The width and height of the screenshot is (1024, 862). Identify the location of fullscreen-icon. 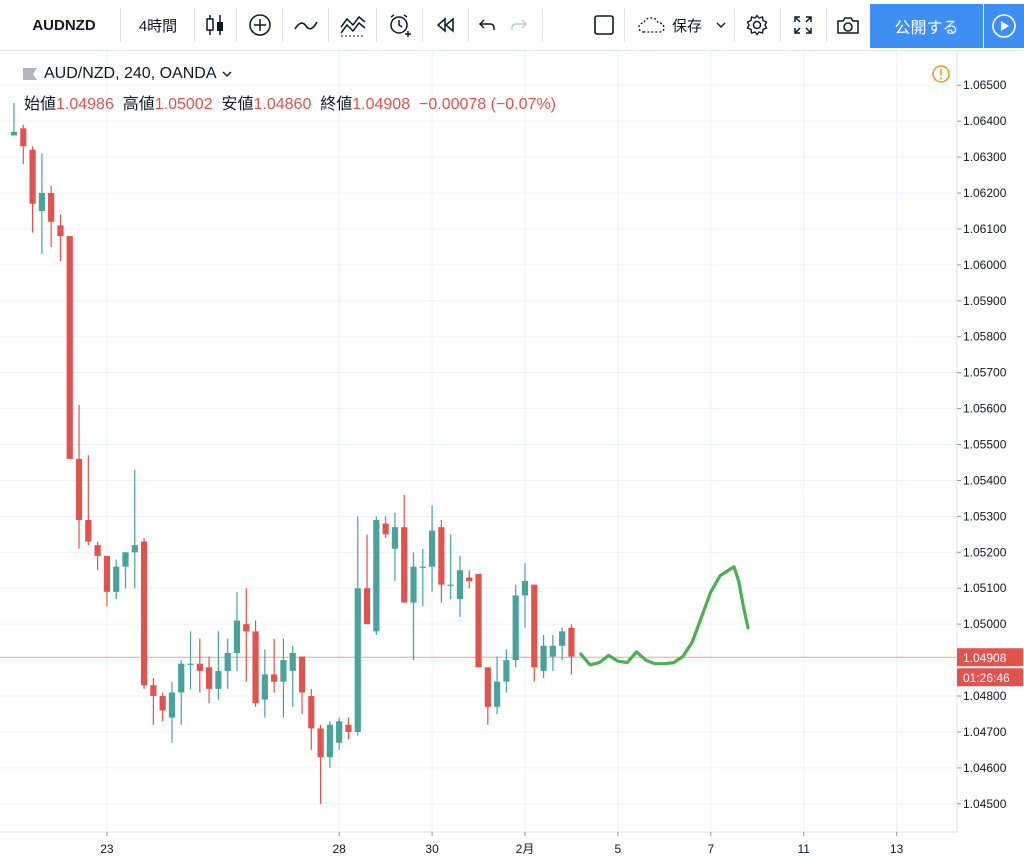
(803, 25).